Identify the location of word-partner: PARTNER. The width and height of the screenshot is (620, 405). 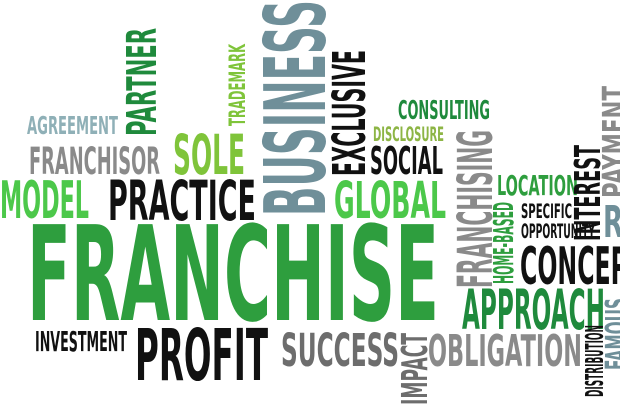
(142, 81).